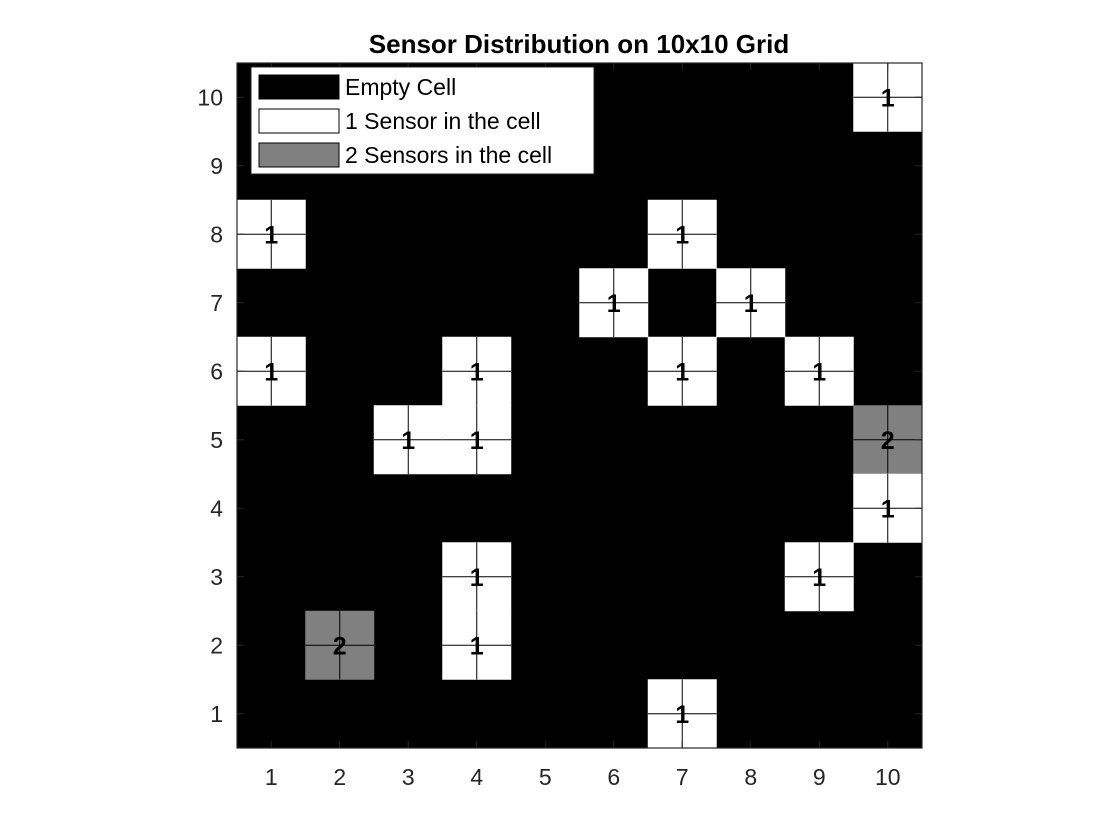 The width and height of the screenshot is (1120, 840). Describe the element at coordinates (448, 155) in the screenshot. I see `legend-label: 2 Sensors in the cell` at that location.